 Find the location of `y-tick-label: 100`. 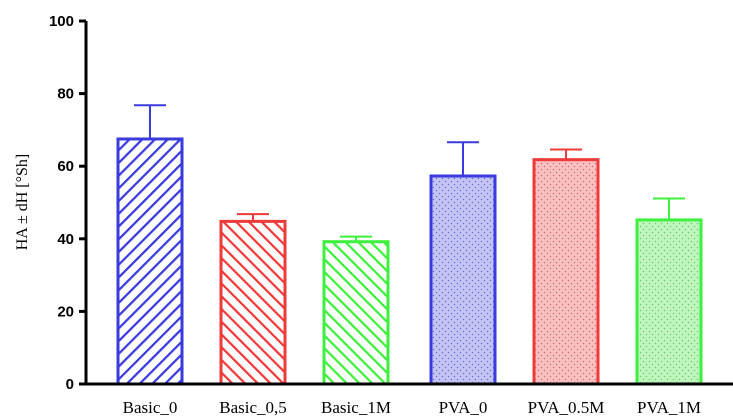

y-tick-label: 100 is located at coordinates (61, 21).